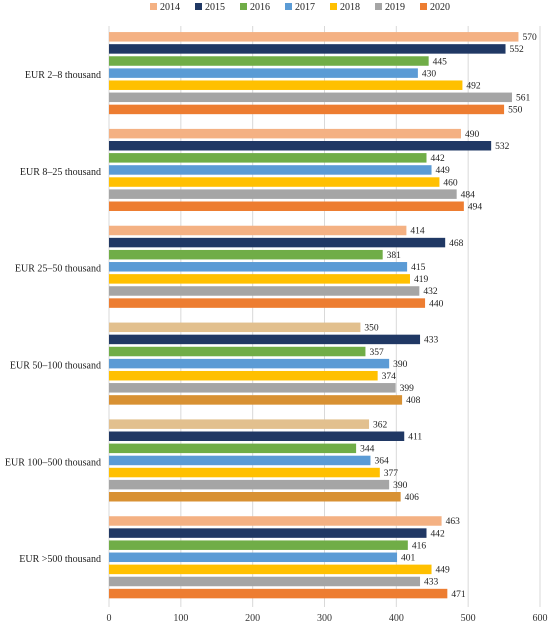 This screenshot has width=550, height=628. What do you see at coordinates (381, 462) in the screenshot?
I see `value-label: 364` at bounding box center [381, 462].